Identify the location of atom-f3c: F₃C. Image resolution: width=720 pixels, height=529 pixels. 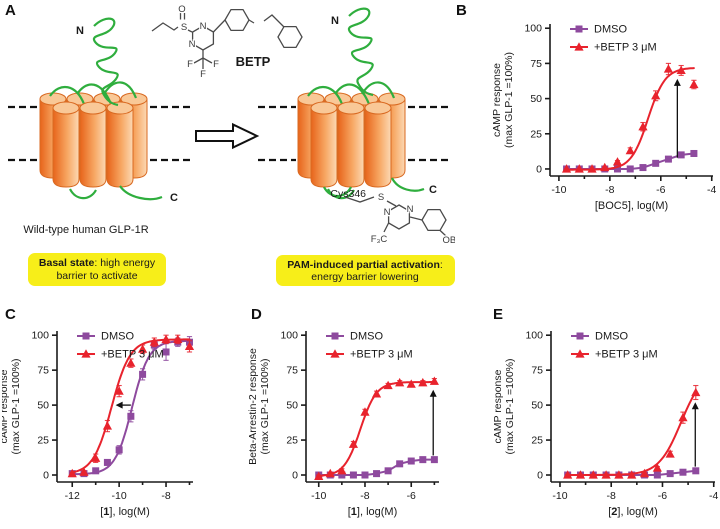
(379, 239).